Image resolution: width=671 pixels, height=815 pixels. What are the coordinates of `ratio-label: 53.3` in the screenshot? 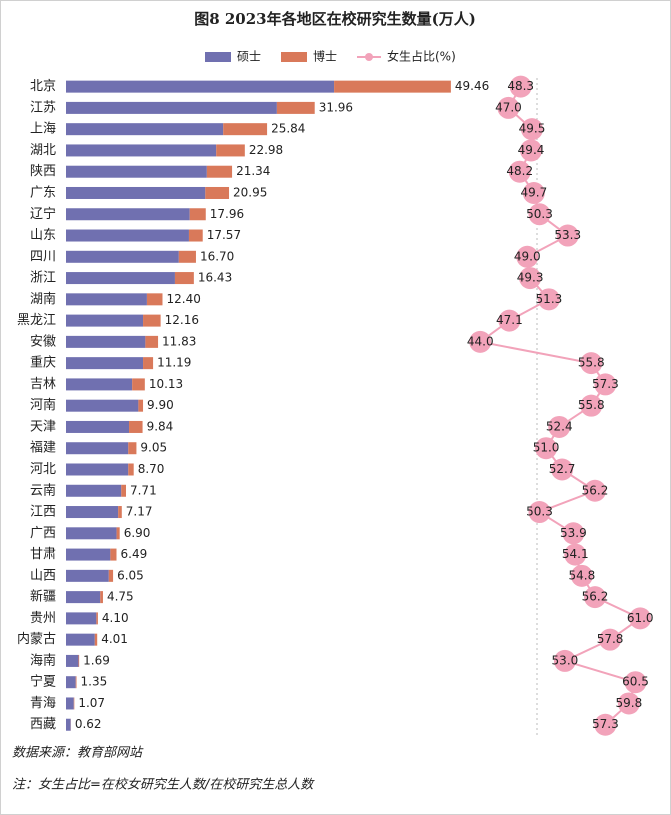 It's located at (567, 235).